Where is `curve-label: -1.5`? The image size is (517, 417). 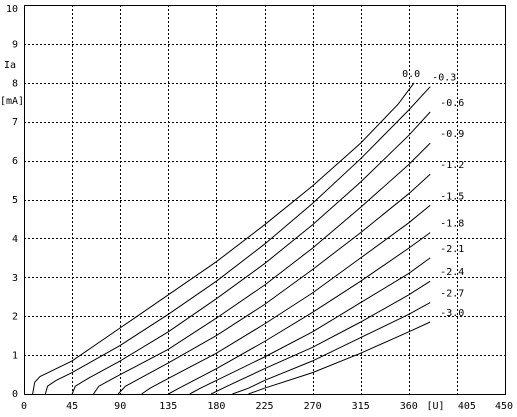 curve-label: -1.5 is located at coordinates (452, 196).